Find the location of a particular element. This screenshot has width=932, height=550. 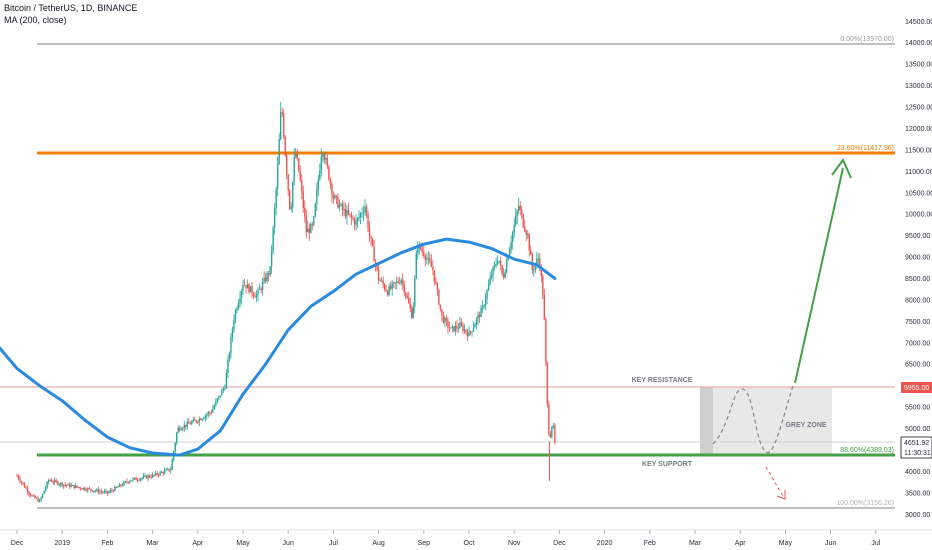

price-tick-label: 12000.00 is located at coordinates (918, 129).